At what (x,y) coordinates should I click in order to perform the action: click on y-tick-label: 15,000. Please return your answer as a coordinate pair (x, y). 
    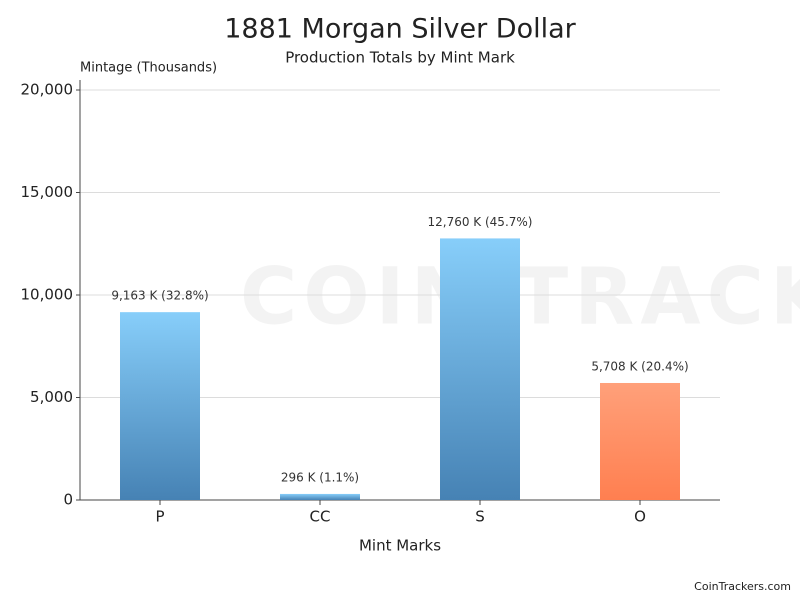
    Looking at the image, I should click on (47, 192).